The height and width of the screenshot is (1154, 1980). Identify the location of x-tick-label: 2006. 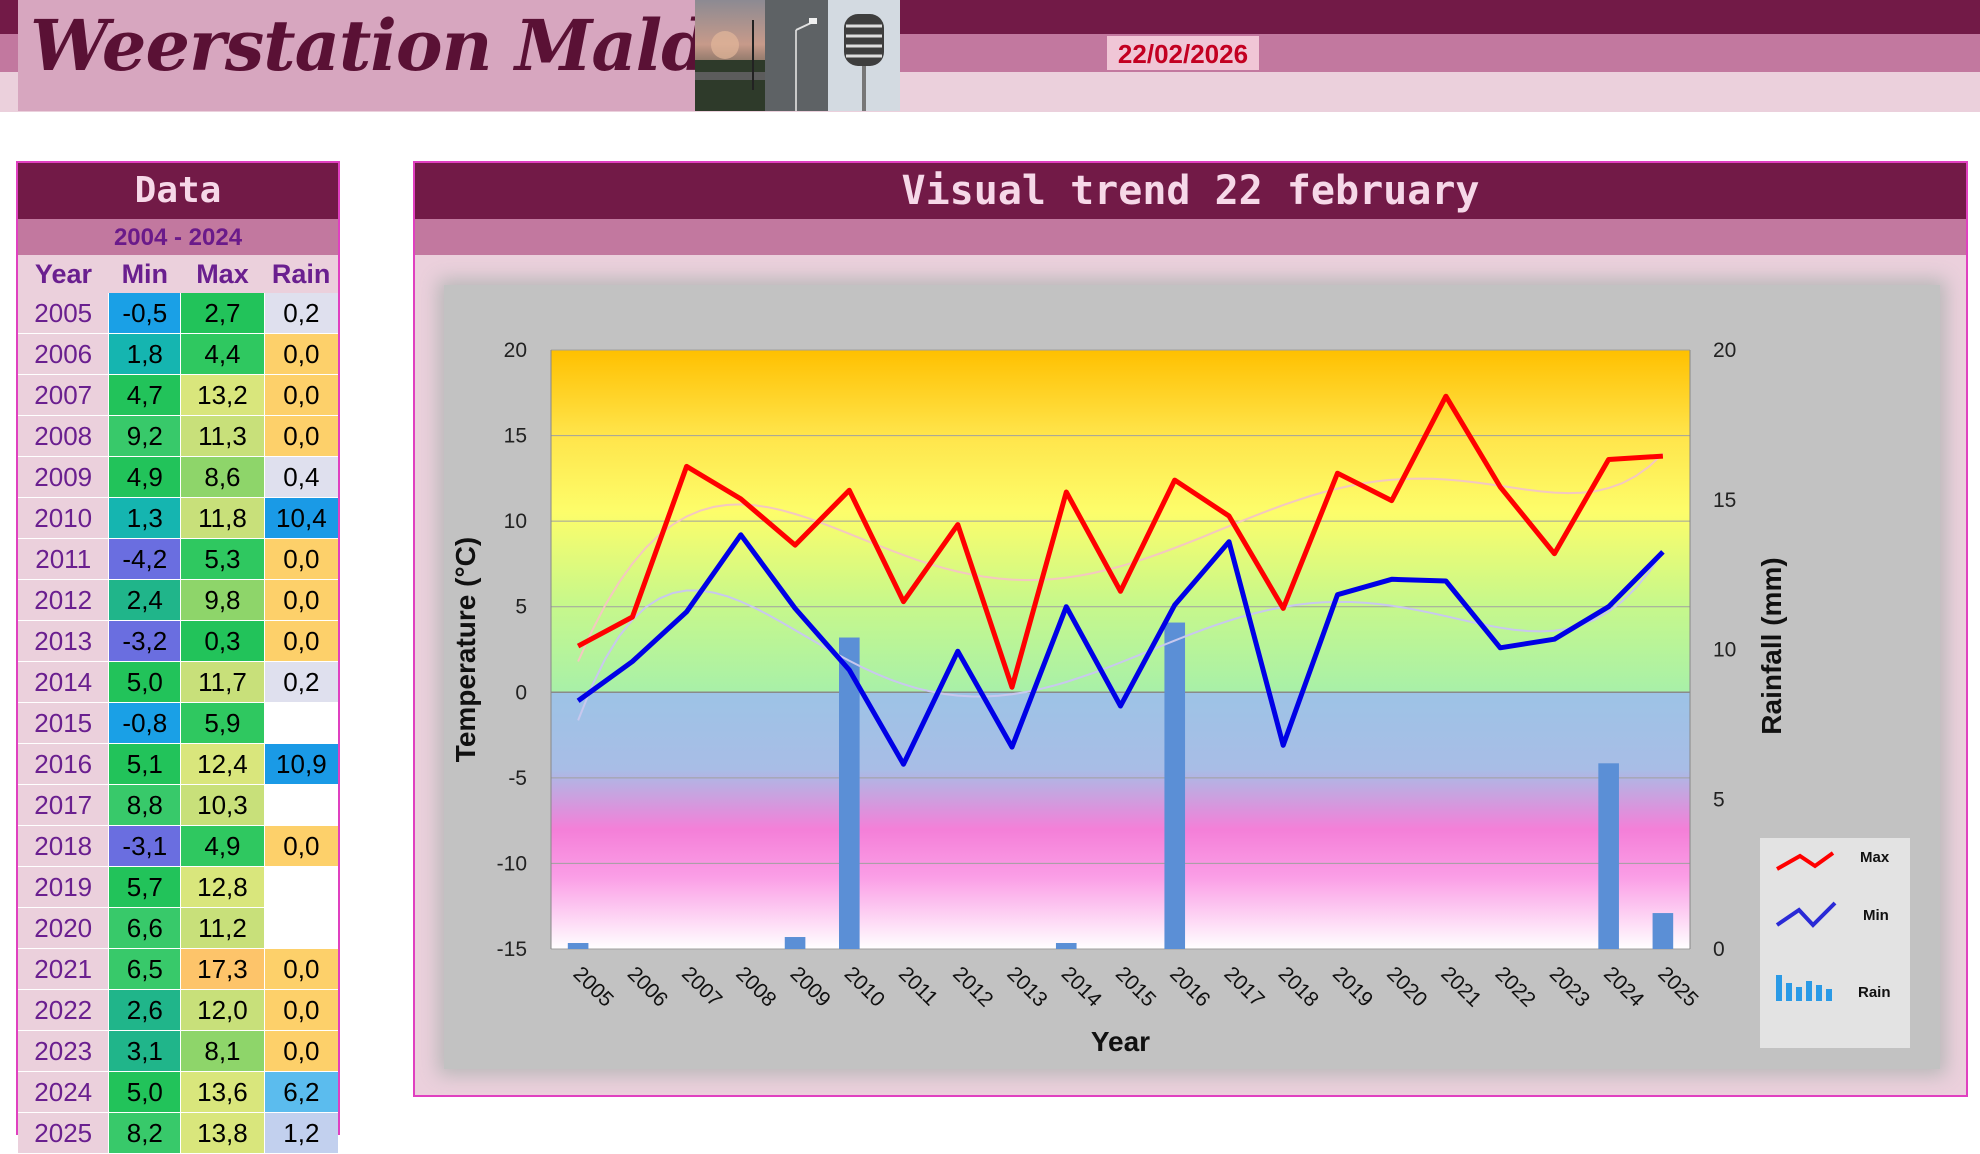
(647, 986).